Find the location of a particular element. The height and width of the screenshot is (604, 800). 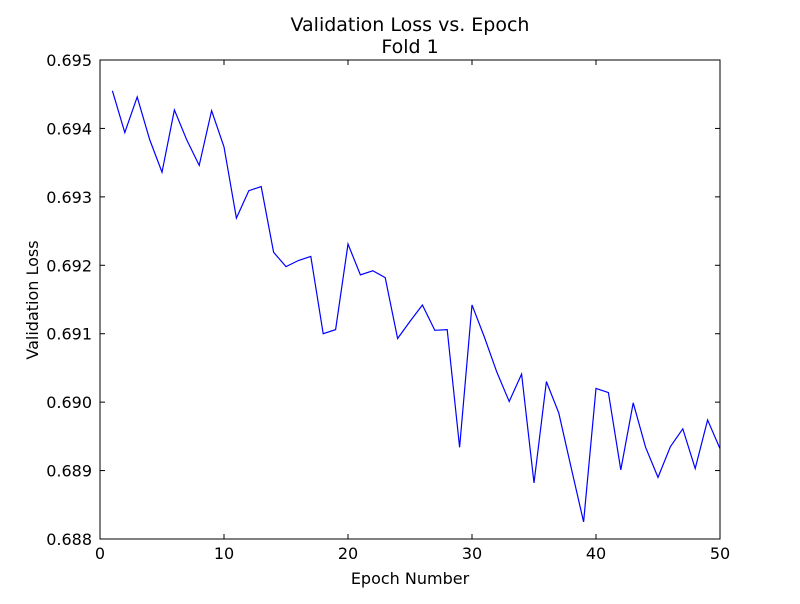

chart-subtitle: Fold 1 is located at coordinates (409, 47).